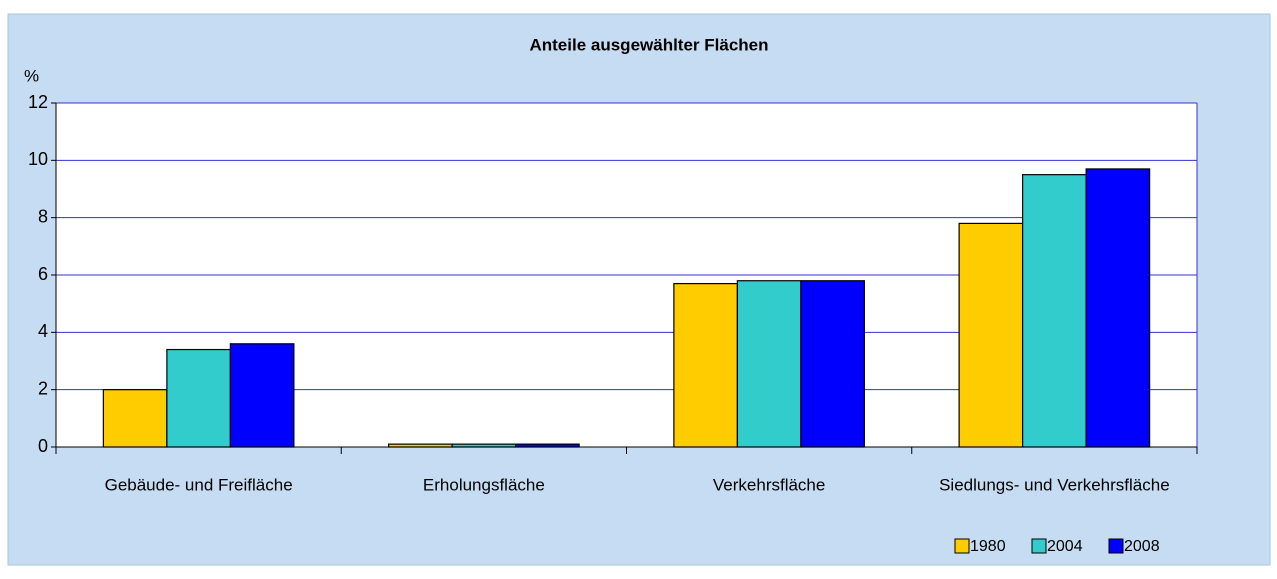  I want to click on x-tick-label: Gebäude- und Freifläche, so click(199, 484).